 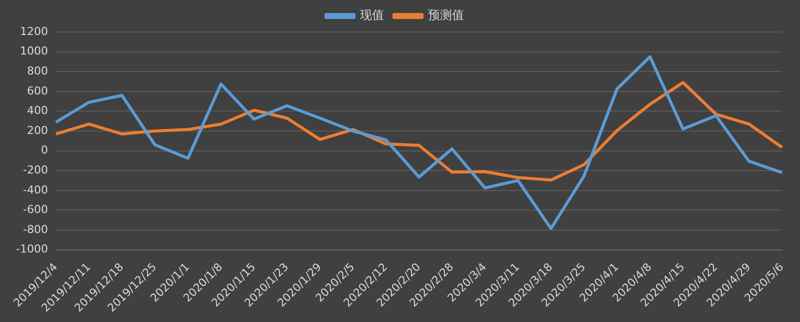 What do you see at coordinates (44, 150) in the screenshot?
I see `y-tick-label: 0` at bounding box center [44, 150].